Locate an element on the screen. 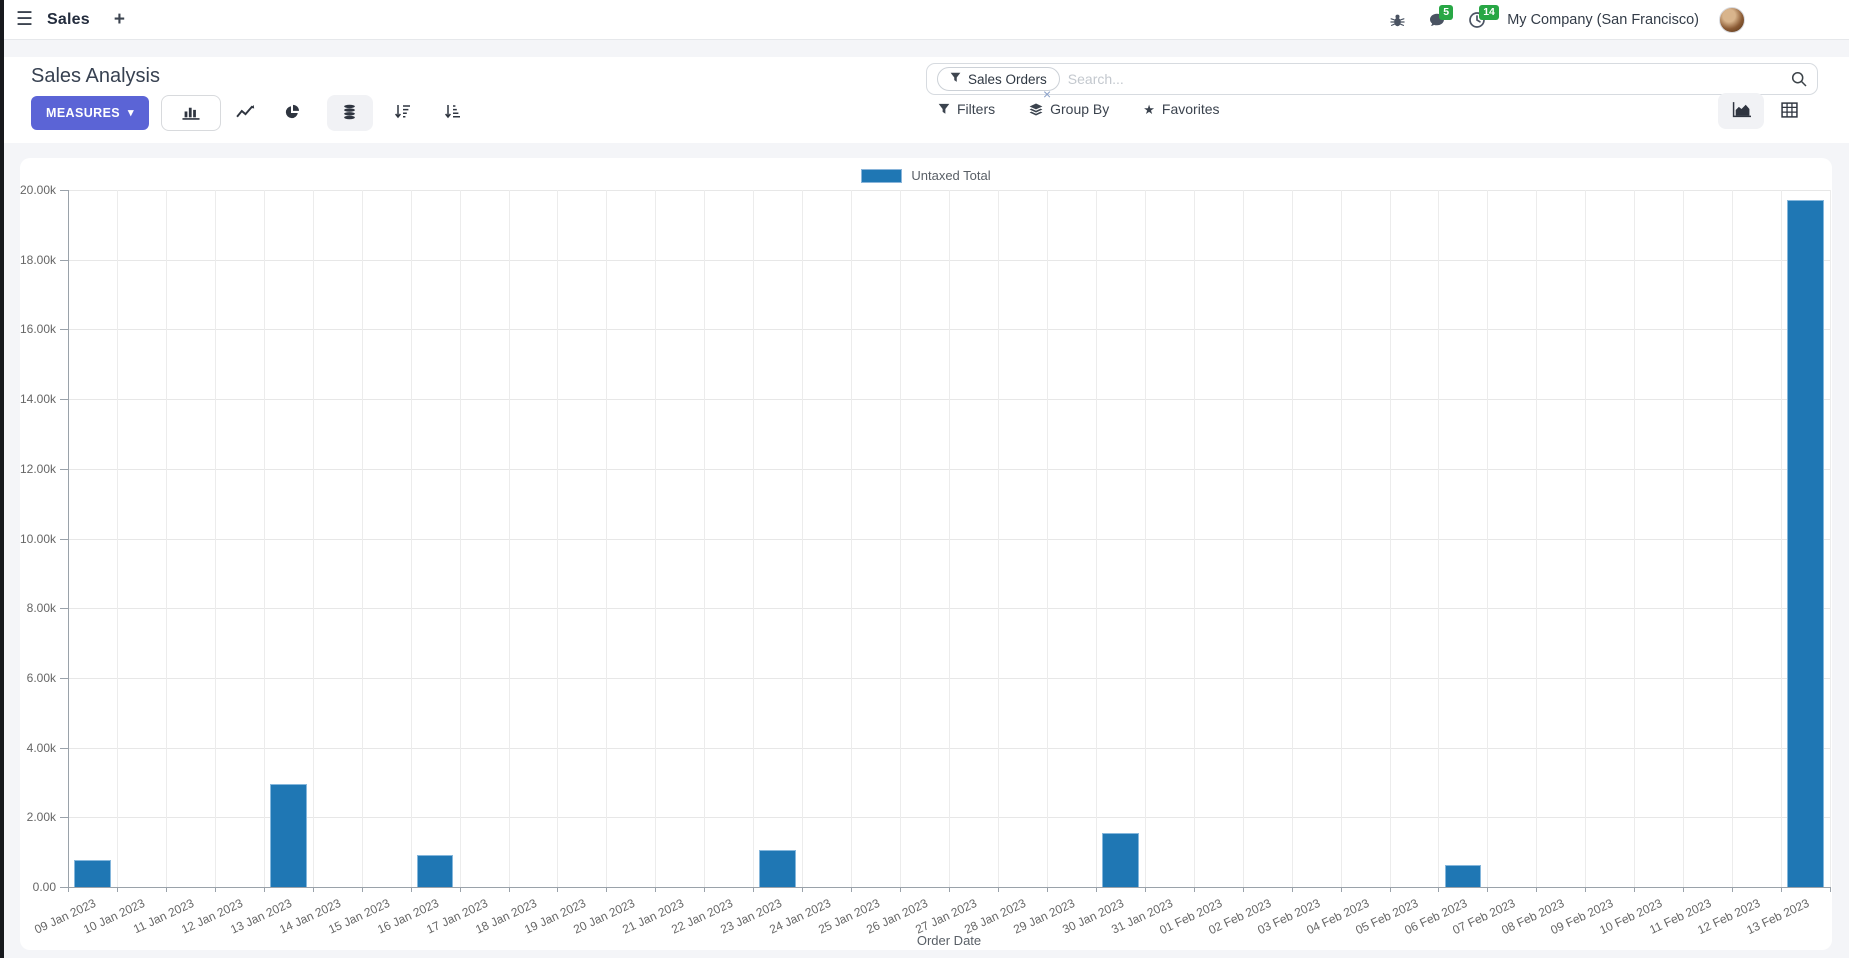 This screenshot has height=958, width=1849. plus-icon: + is located at coordinates (119, 19).